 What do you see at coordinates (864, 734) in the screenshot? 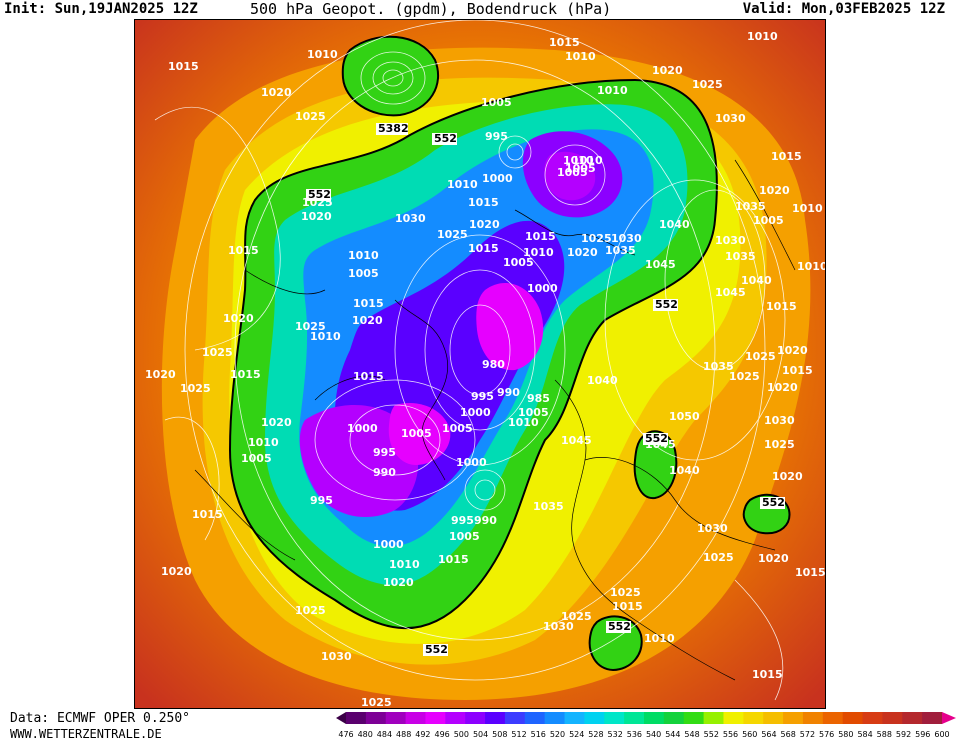
I see `legend-tick-label: 584` at bounding box center [864, 734].